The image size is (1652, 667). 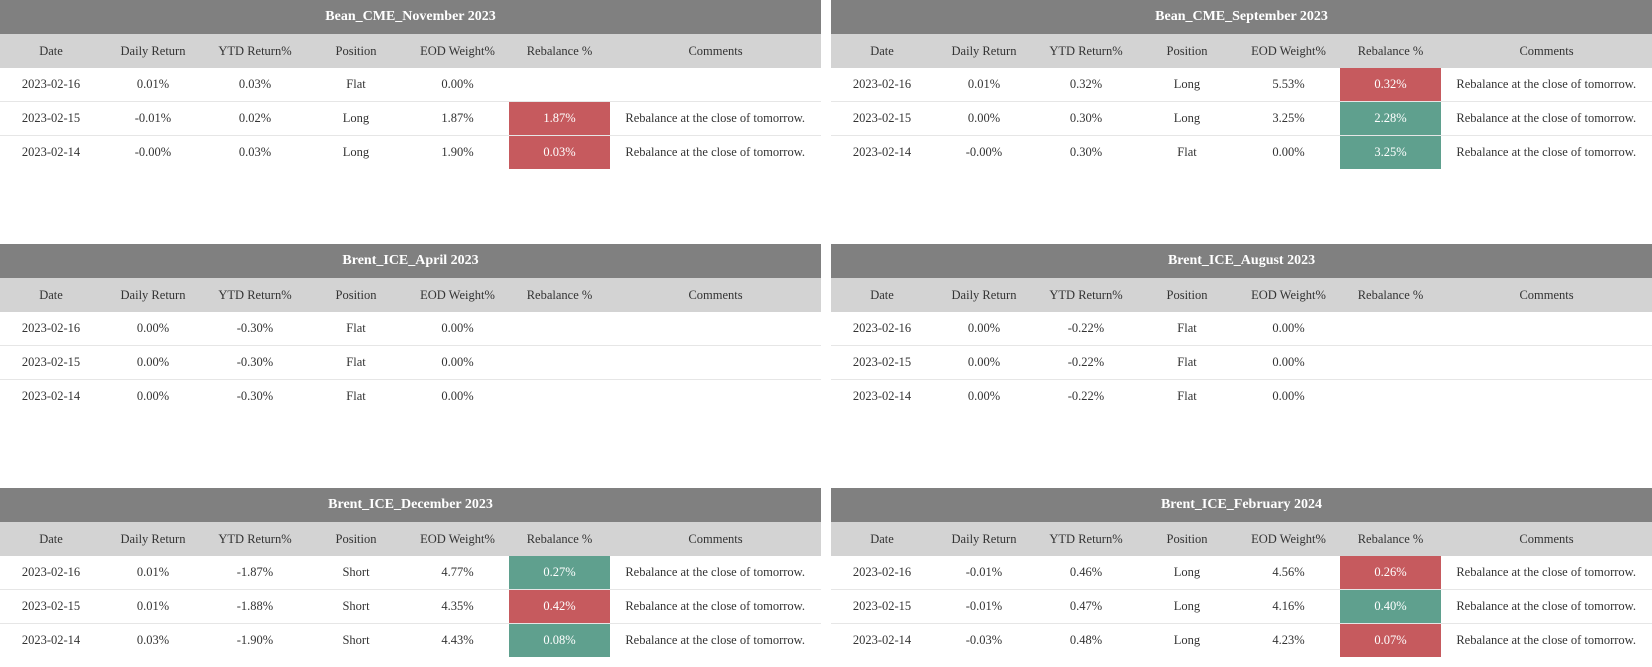 I want to click on table-row: 2023-02-16 0.00% -0.30% Flat 0.00%, so click(x=411, y=329).